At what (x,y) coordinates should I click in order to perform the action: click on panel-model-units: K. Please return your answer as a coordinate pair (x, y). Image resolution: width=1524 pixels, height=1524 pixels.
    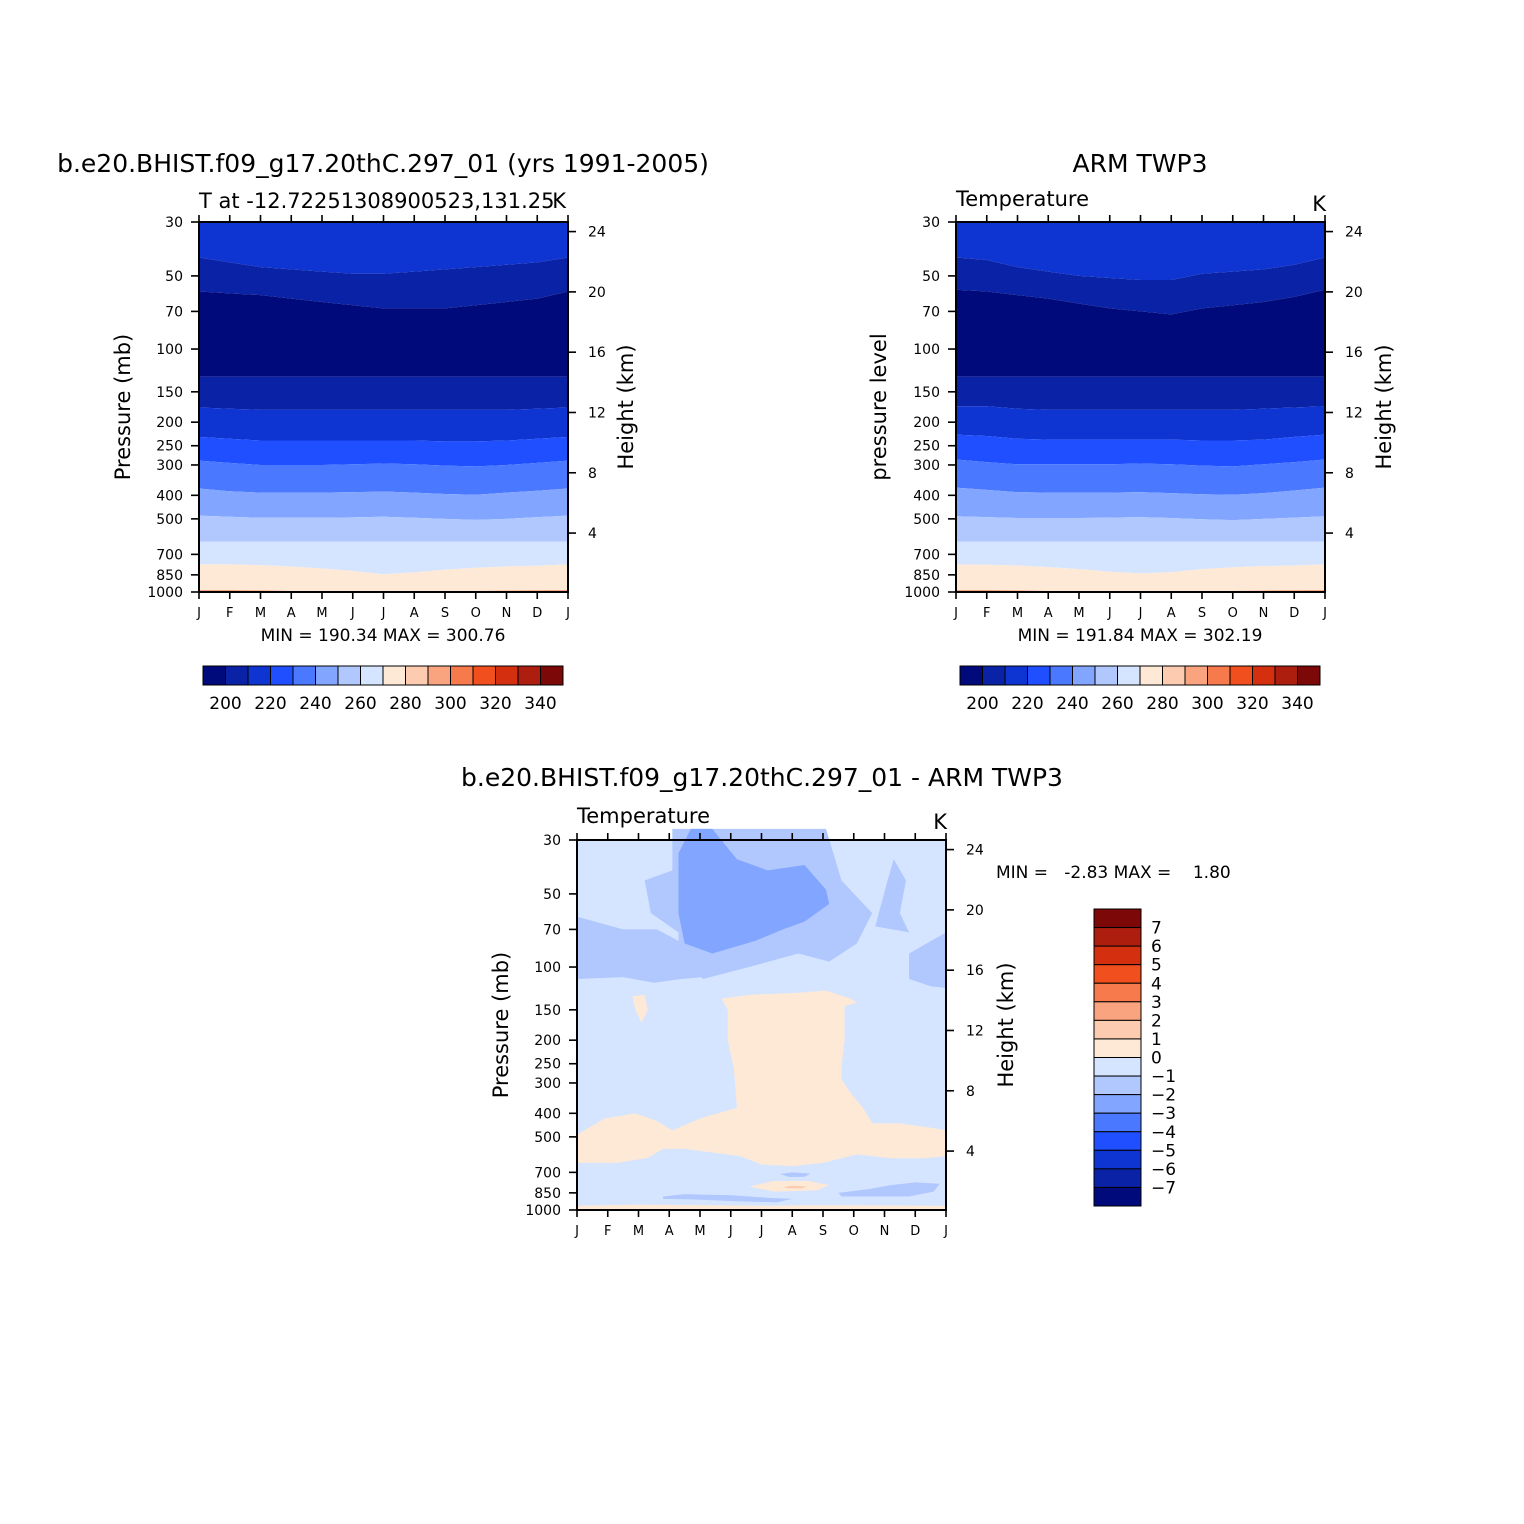
    Looking at the image, I should click on (559, 201).